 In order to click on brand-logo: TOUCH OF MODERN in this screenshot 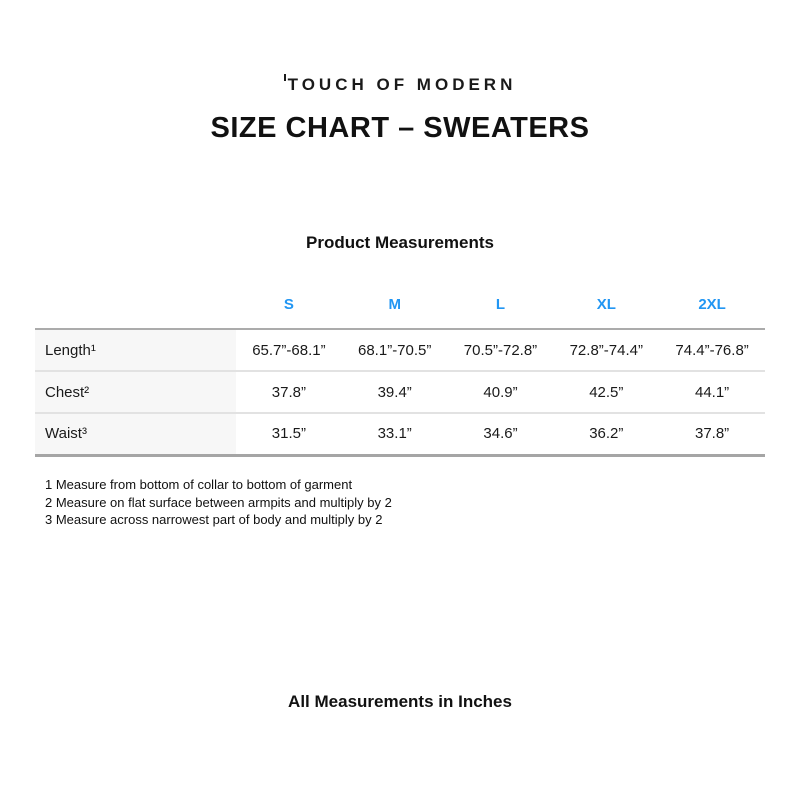, I will do `click(400, 84)`.